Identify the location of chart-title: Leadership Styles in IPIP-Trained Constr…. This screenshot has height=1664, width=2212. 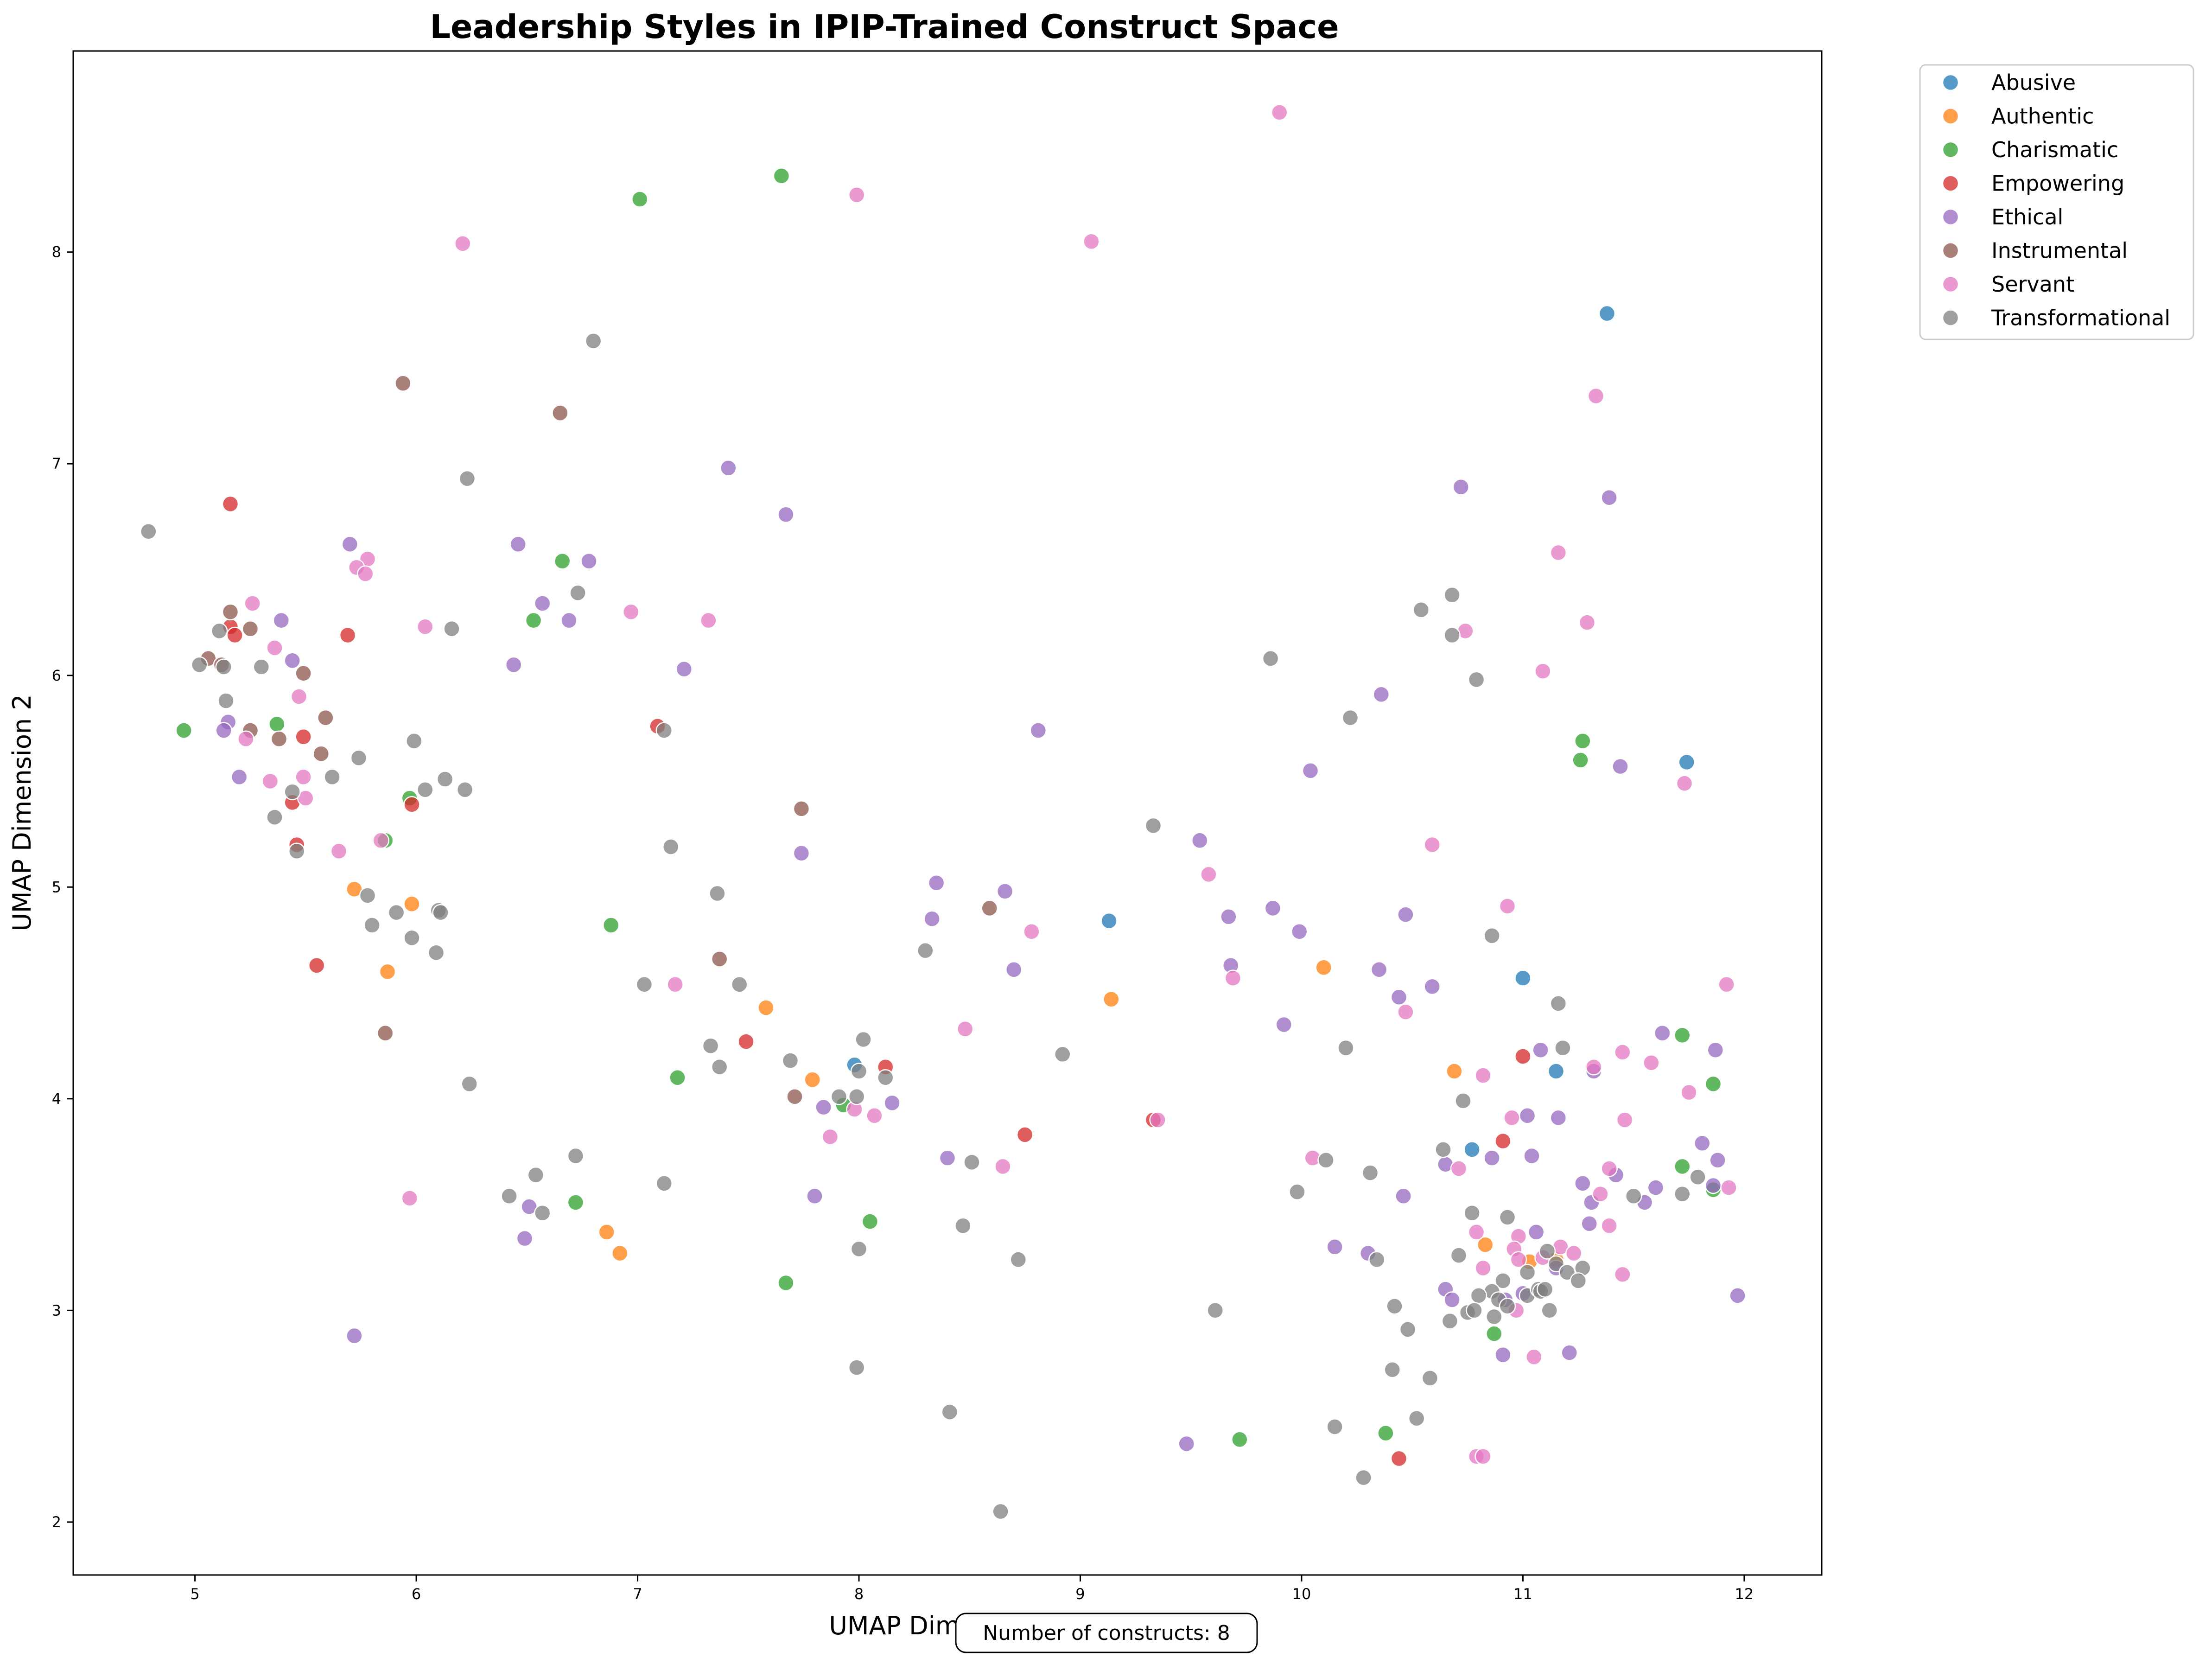
(884, 27).